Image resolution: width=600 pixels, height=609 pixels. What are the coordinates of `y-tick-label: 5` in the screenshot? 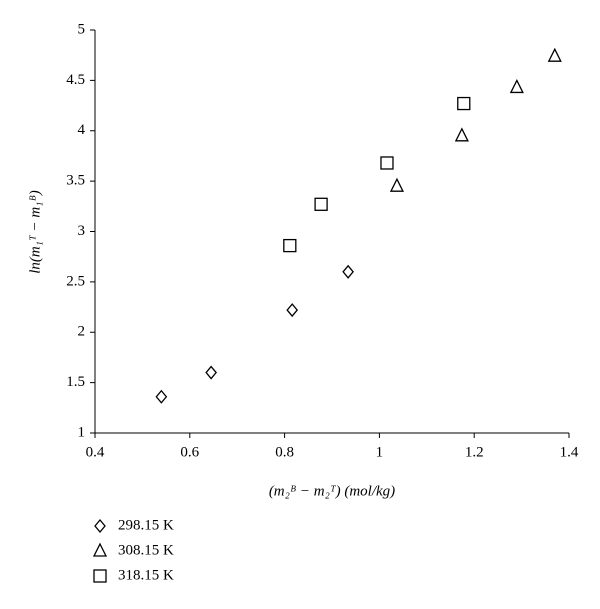 It's located at (82, 29).